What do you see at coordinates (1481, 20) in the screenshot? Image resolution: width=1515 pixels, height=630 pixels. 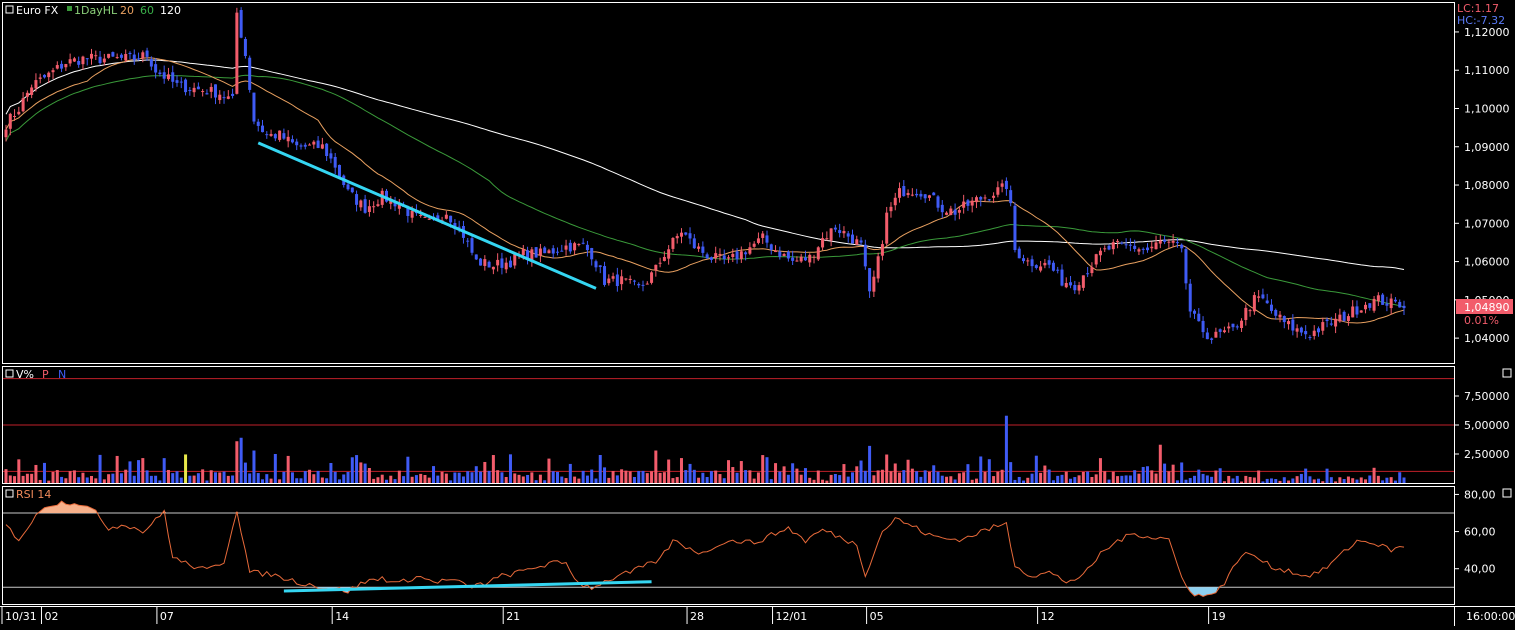 I see `hc-label: HC:-7.32` at bounding box center [1481, 20].